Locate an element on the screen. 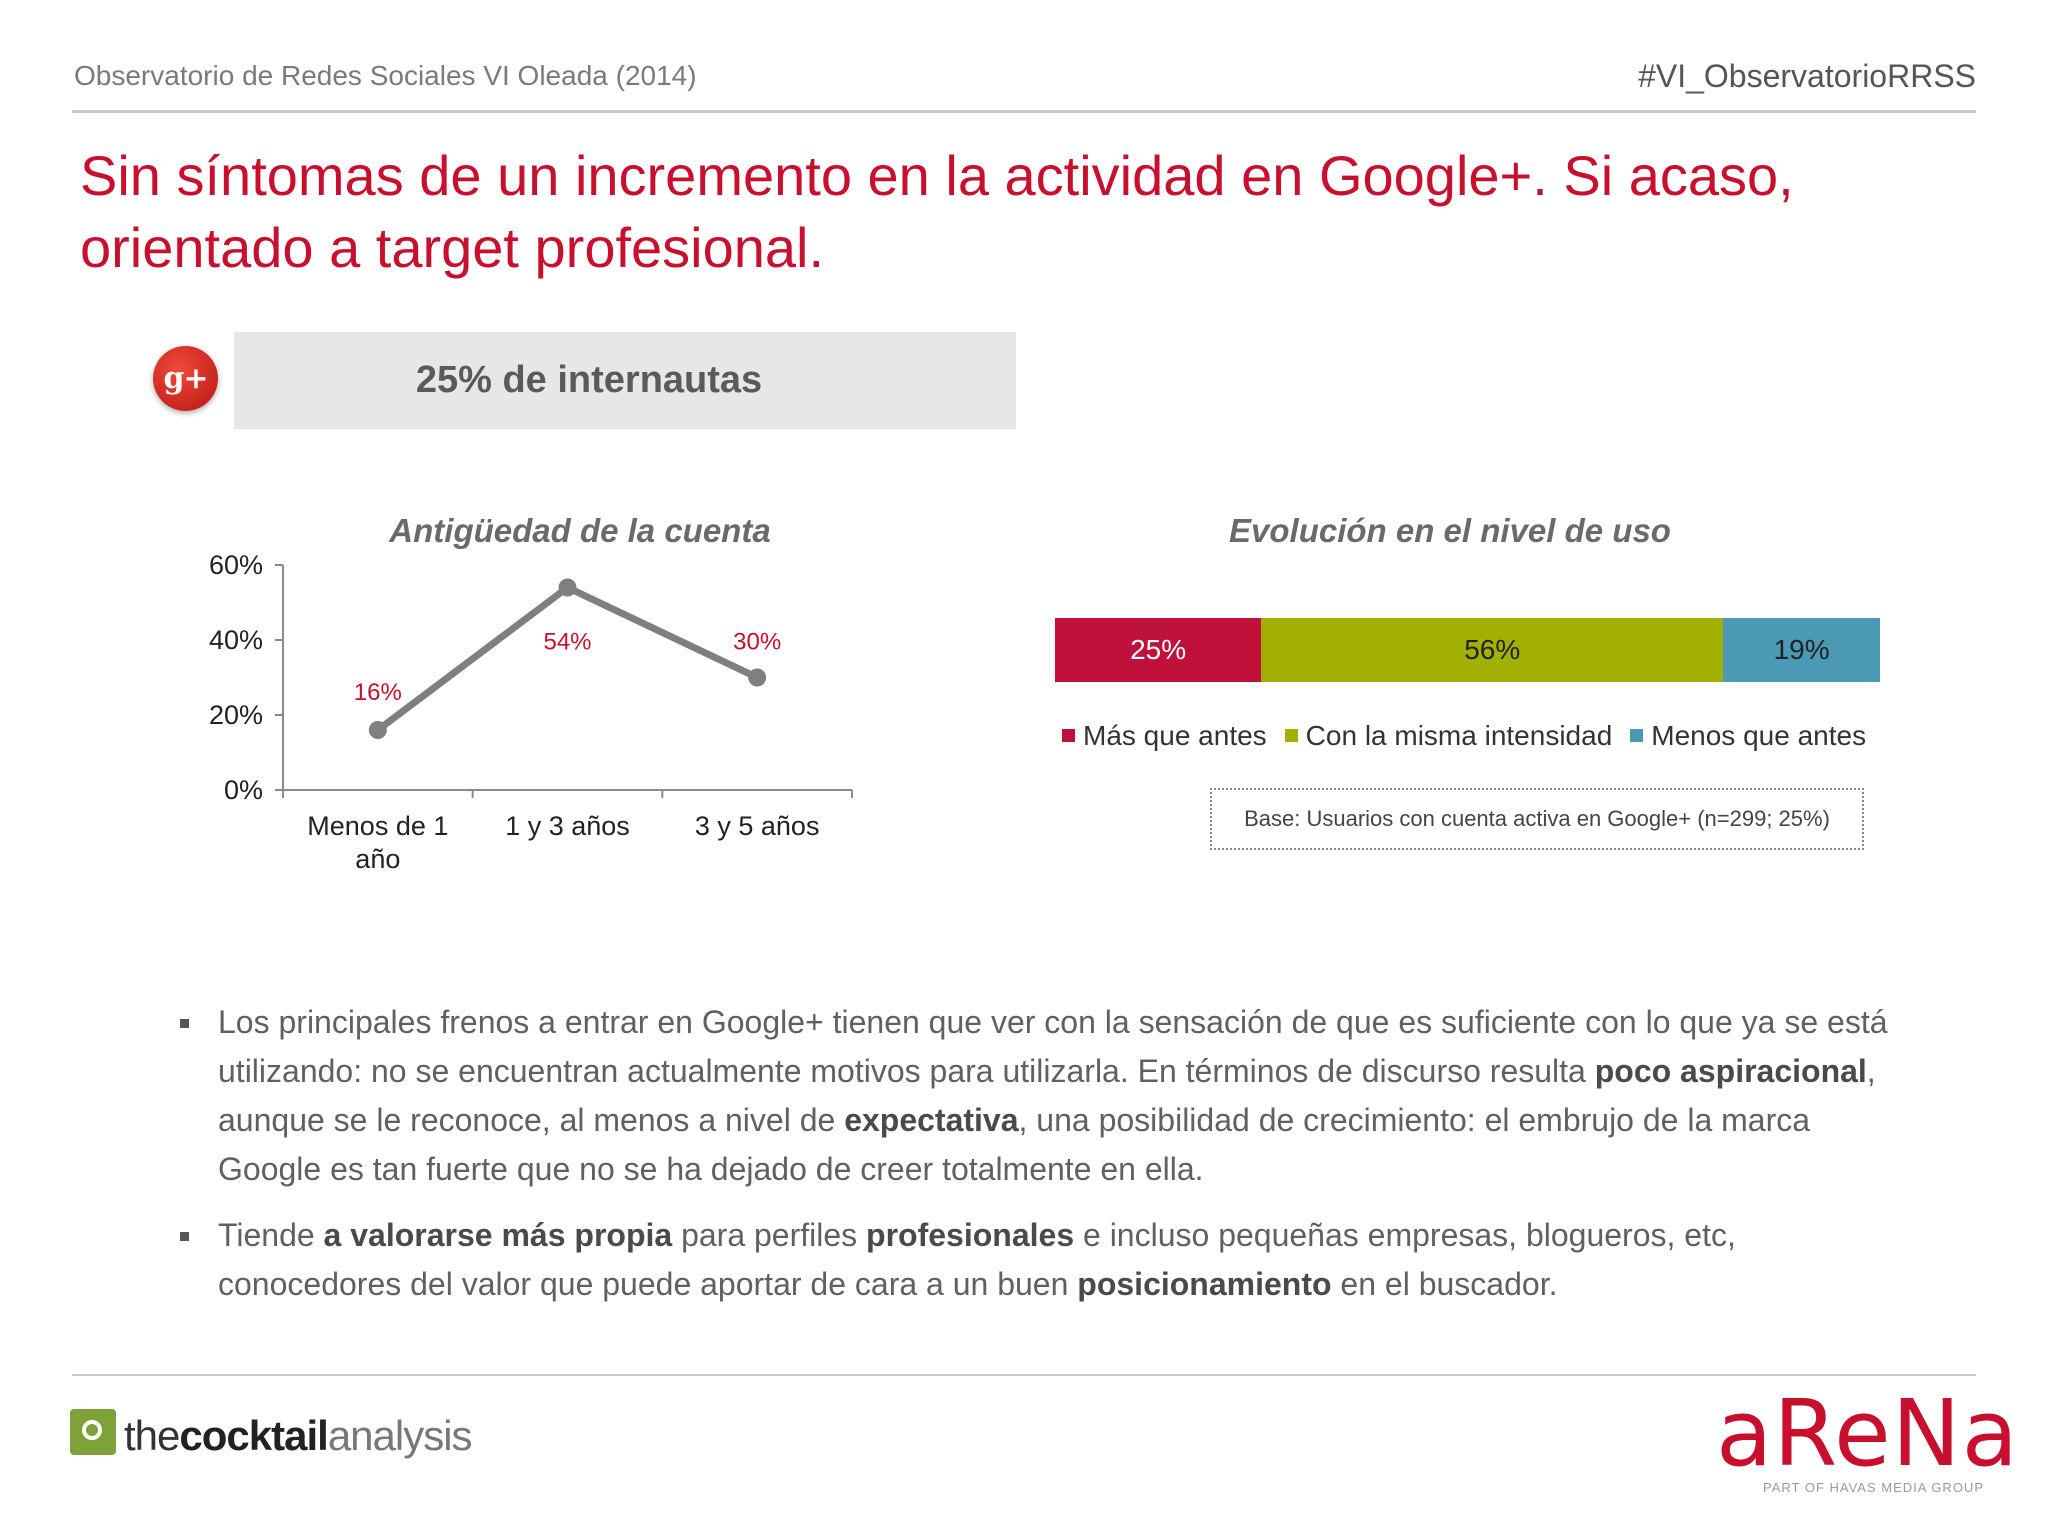 The height and width of the screenshot is (1536, 2048). bullet-emphasis: profesionales is located at coordinates (970, 1235).